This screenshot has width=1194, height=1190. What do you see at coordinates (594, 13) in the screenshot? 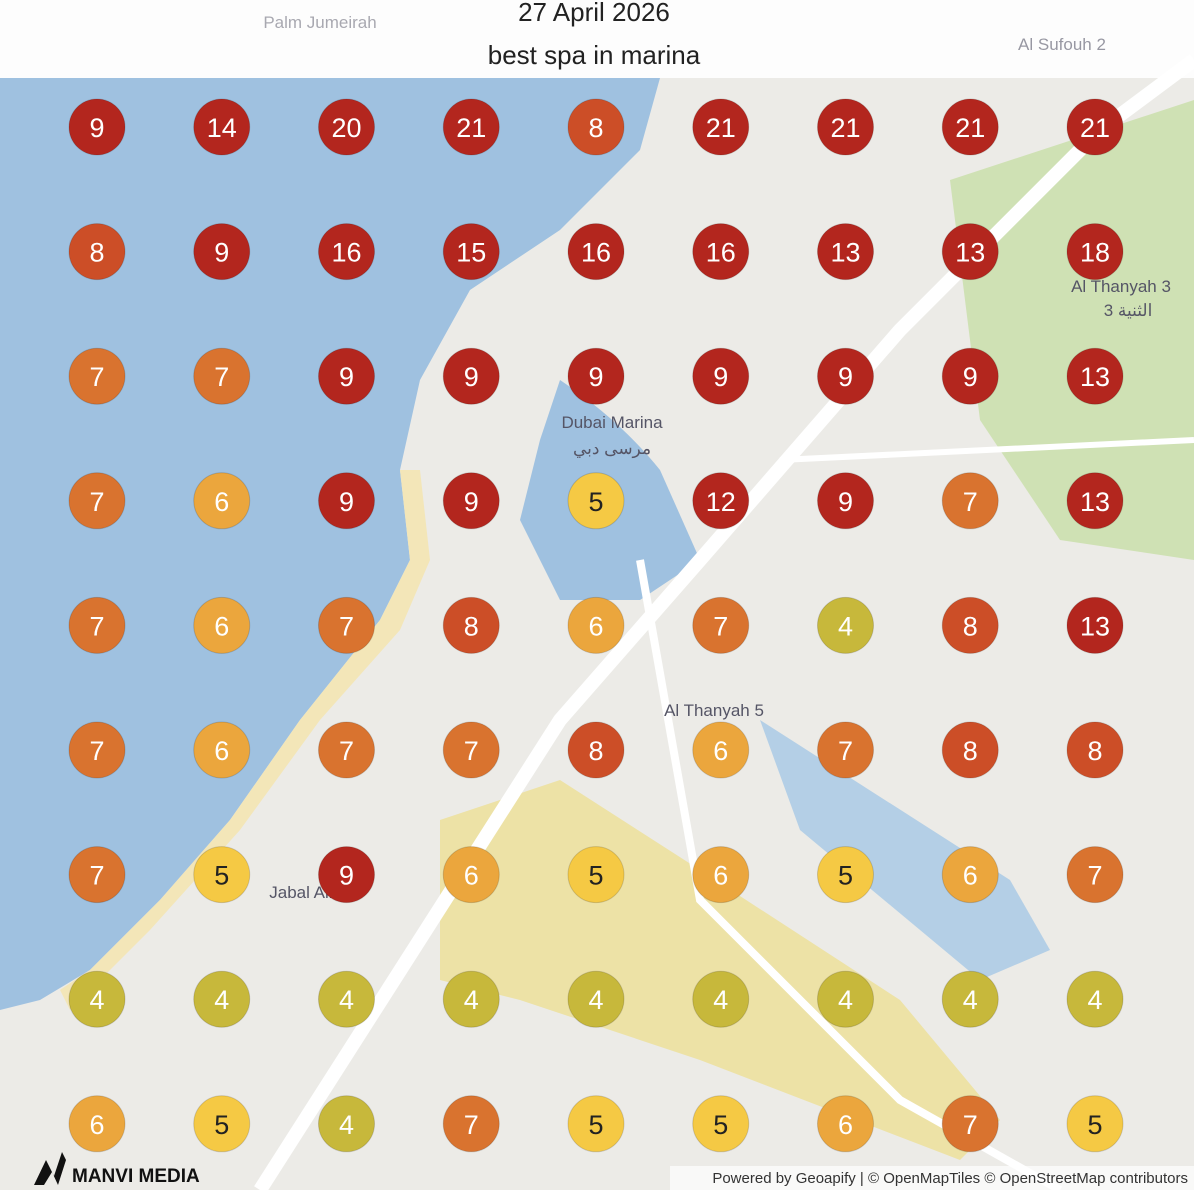
I see `date: 27 April 2026` at bounding box center [594, 13].